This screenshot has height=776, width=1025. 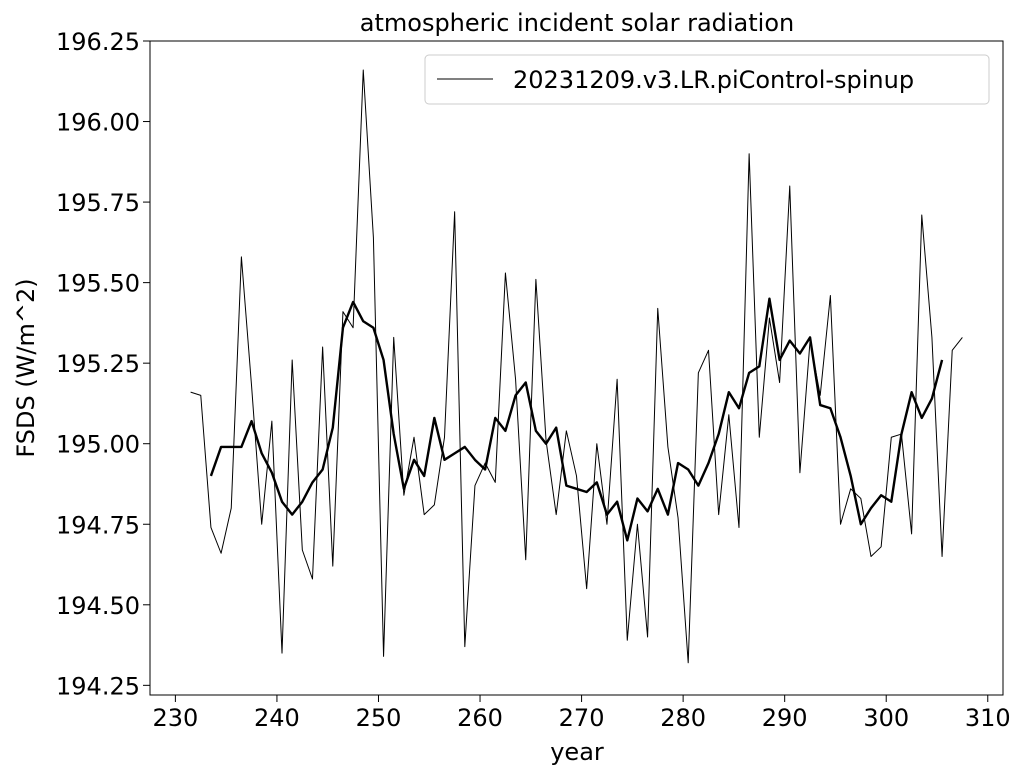 I want to click on x-tick-label: 240, so click(x=277, y=718).